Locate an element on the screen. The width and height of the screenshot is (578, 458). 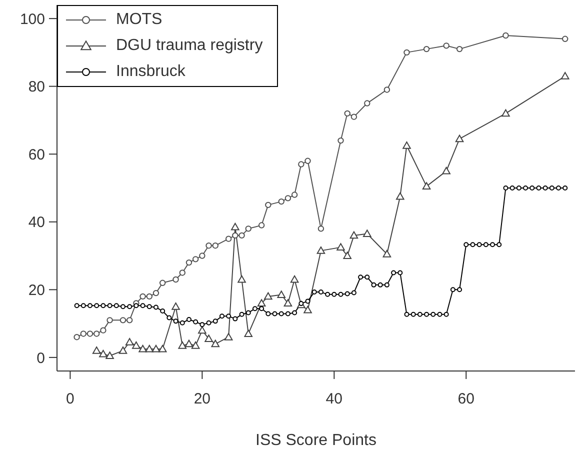
y-tick-label: 60 is located at coordinates (36, 155).